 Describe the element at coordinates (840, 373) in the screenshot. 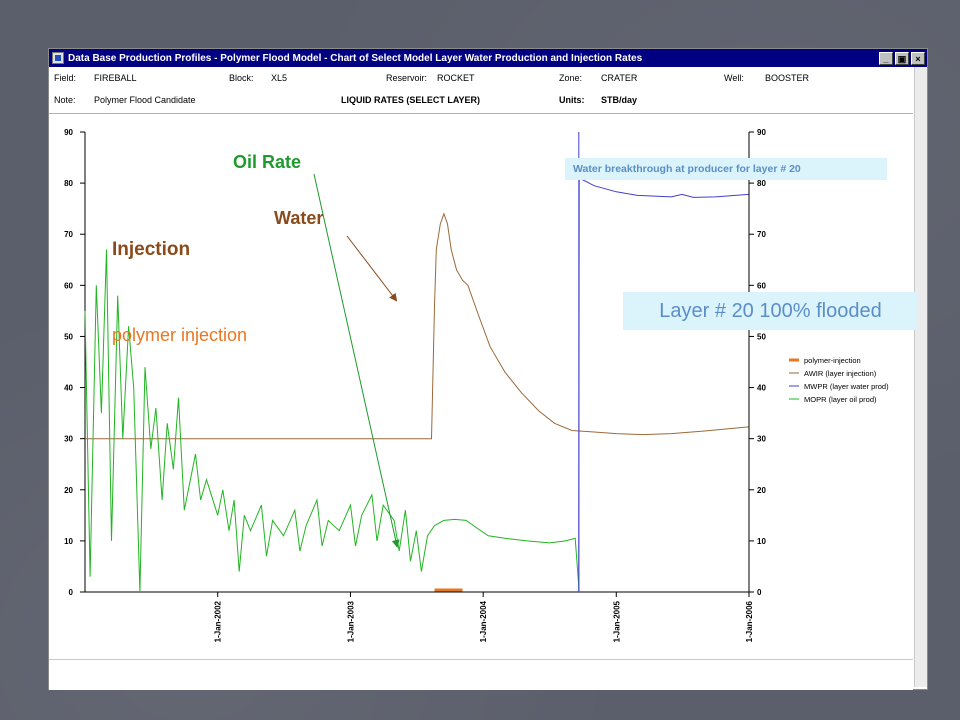

I see `legend-entry: AWIR (layer injection)` at that location.